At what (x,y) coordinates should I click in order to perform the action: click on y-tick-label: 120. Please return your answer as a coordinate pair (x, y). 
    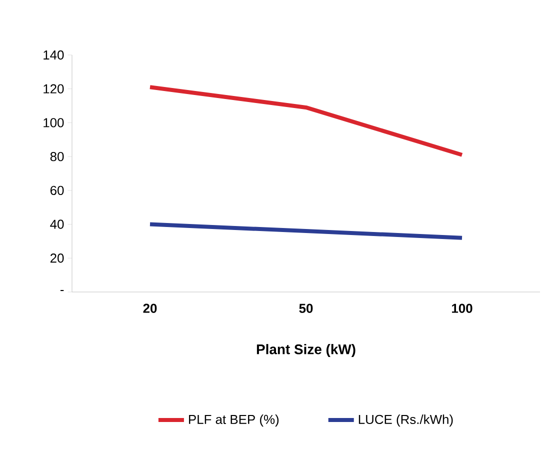
    Looking at the image, I should click on (54, 89).